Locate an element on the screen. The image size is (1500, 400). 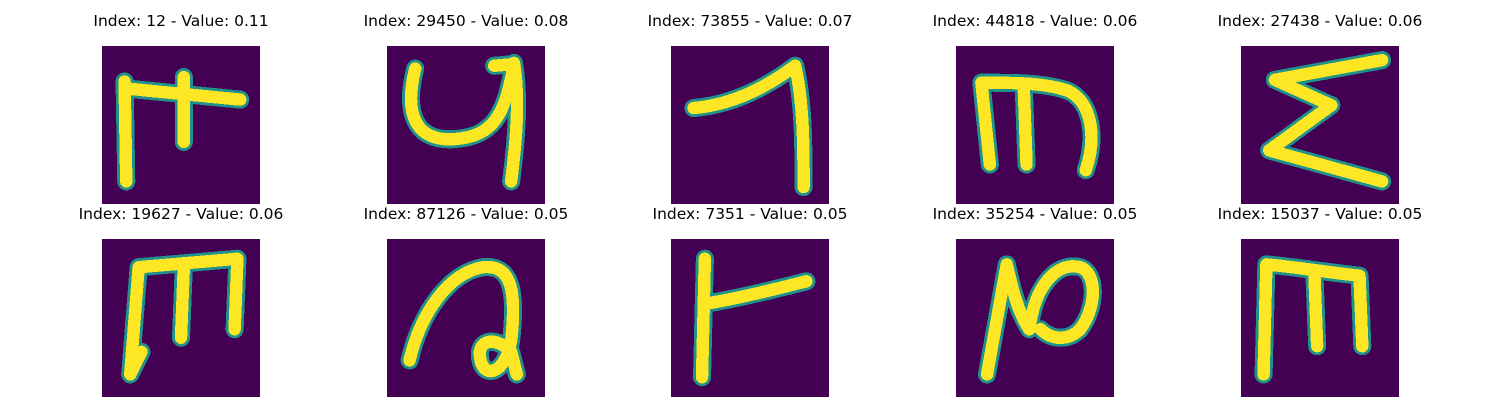
panel-title: Index: 73855 - Value: 0.07 is located at coordinates (750, 21).